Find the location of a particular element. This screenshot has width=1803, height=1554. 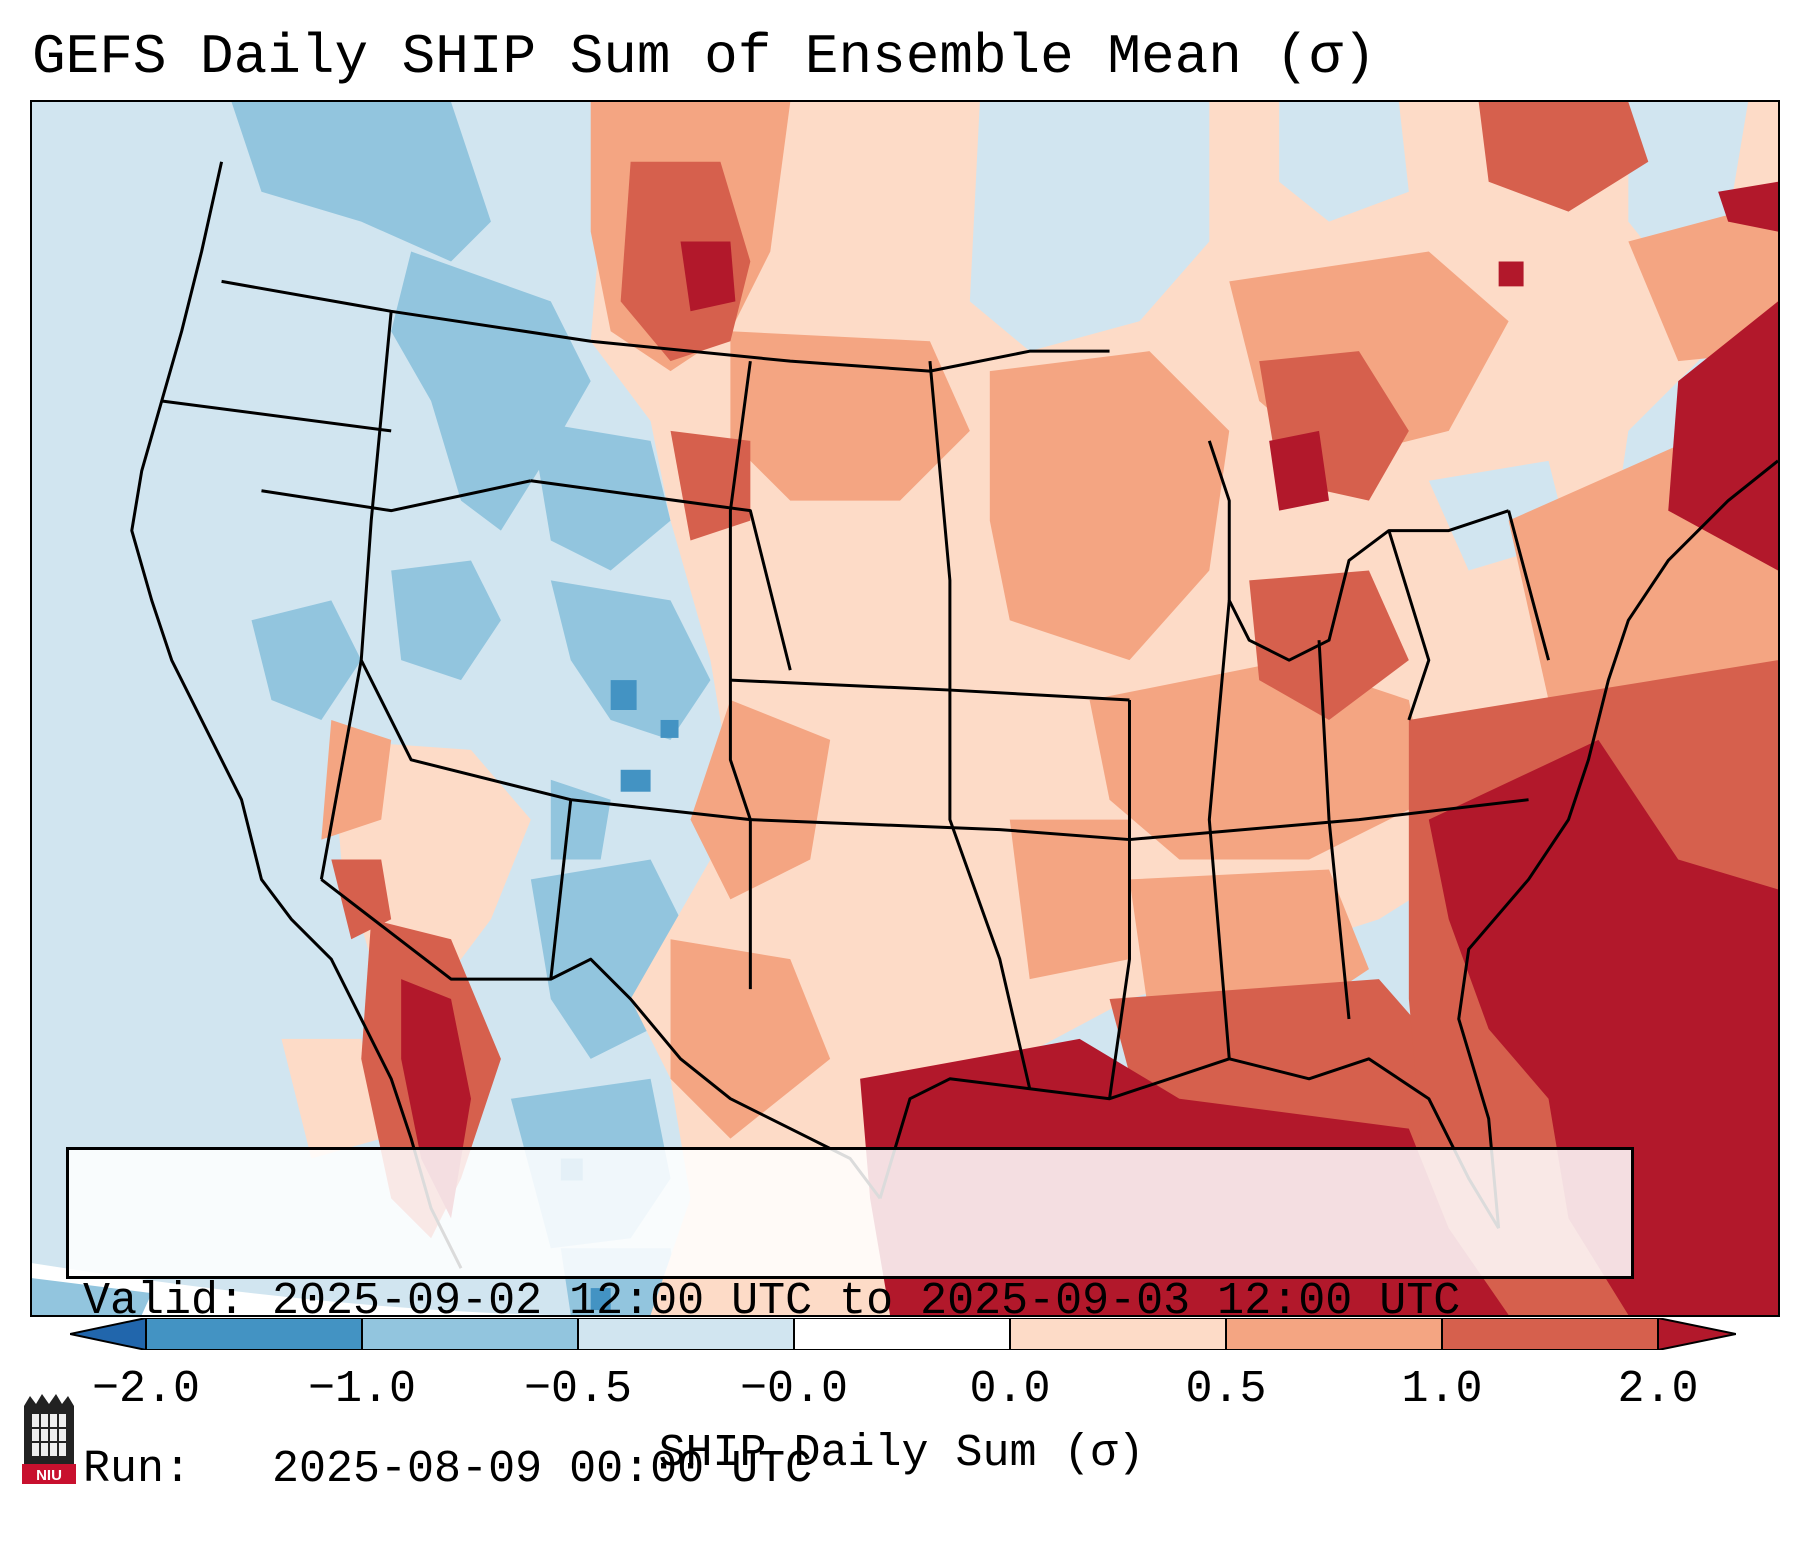

atlantic-coast is located at coordinates (1617, 844).